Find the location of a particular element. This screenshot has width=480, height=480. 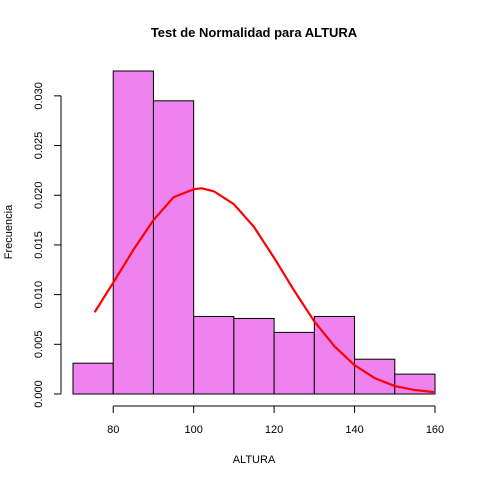

y-tick-label-0.005: 0.005 is located at coordinates (39, 345).